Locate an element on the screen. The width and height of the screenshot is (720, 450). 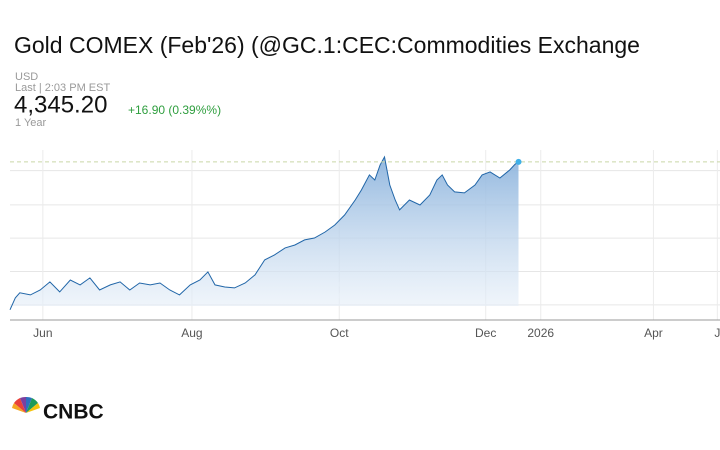
x-tick-label: Oct is located at coordinates (339, 333).